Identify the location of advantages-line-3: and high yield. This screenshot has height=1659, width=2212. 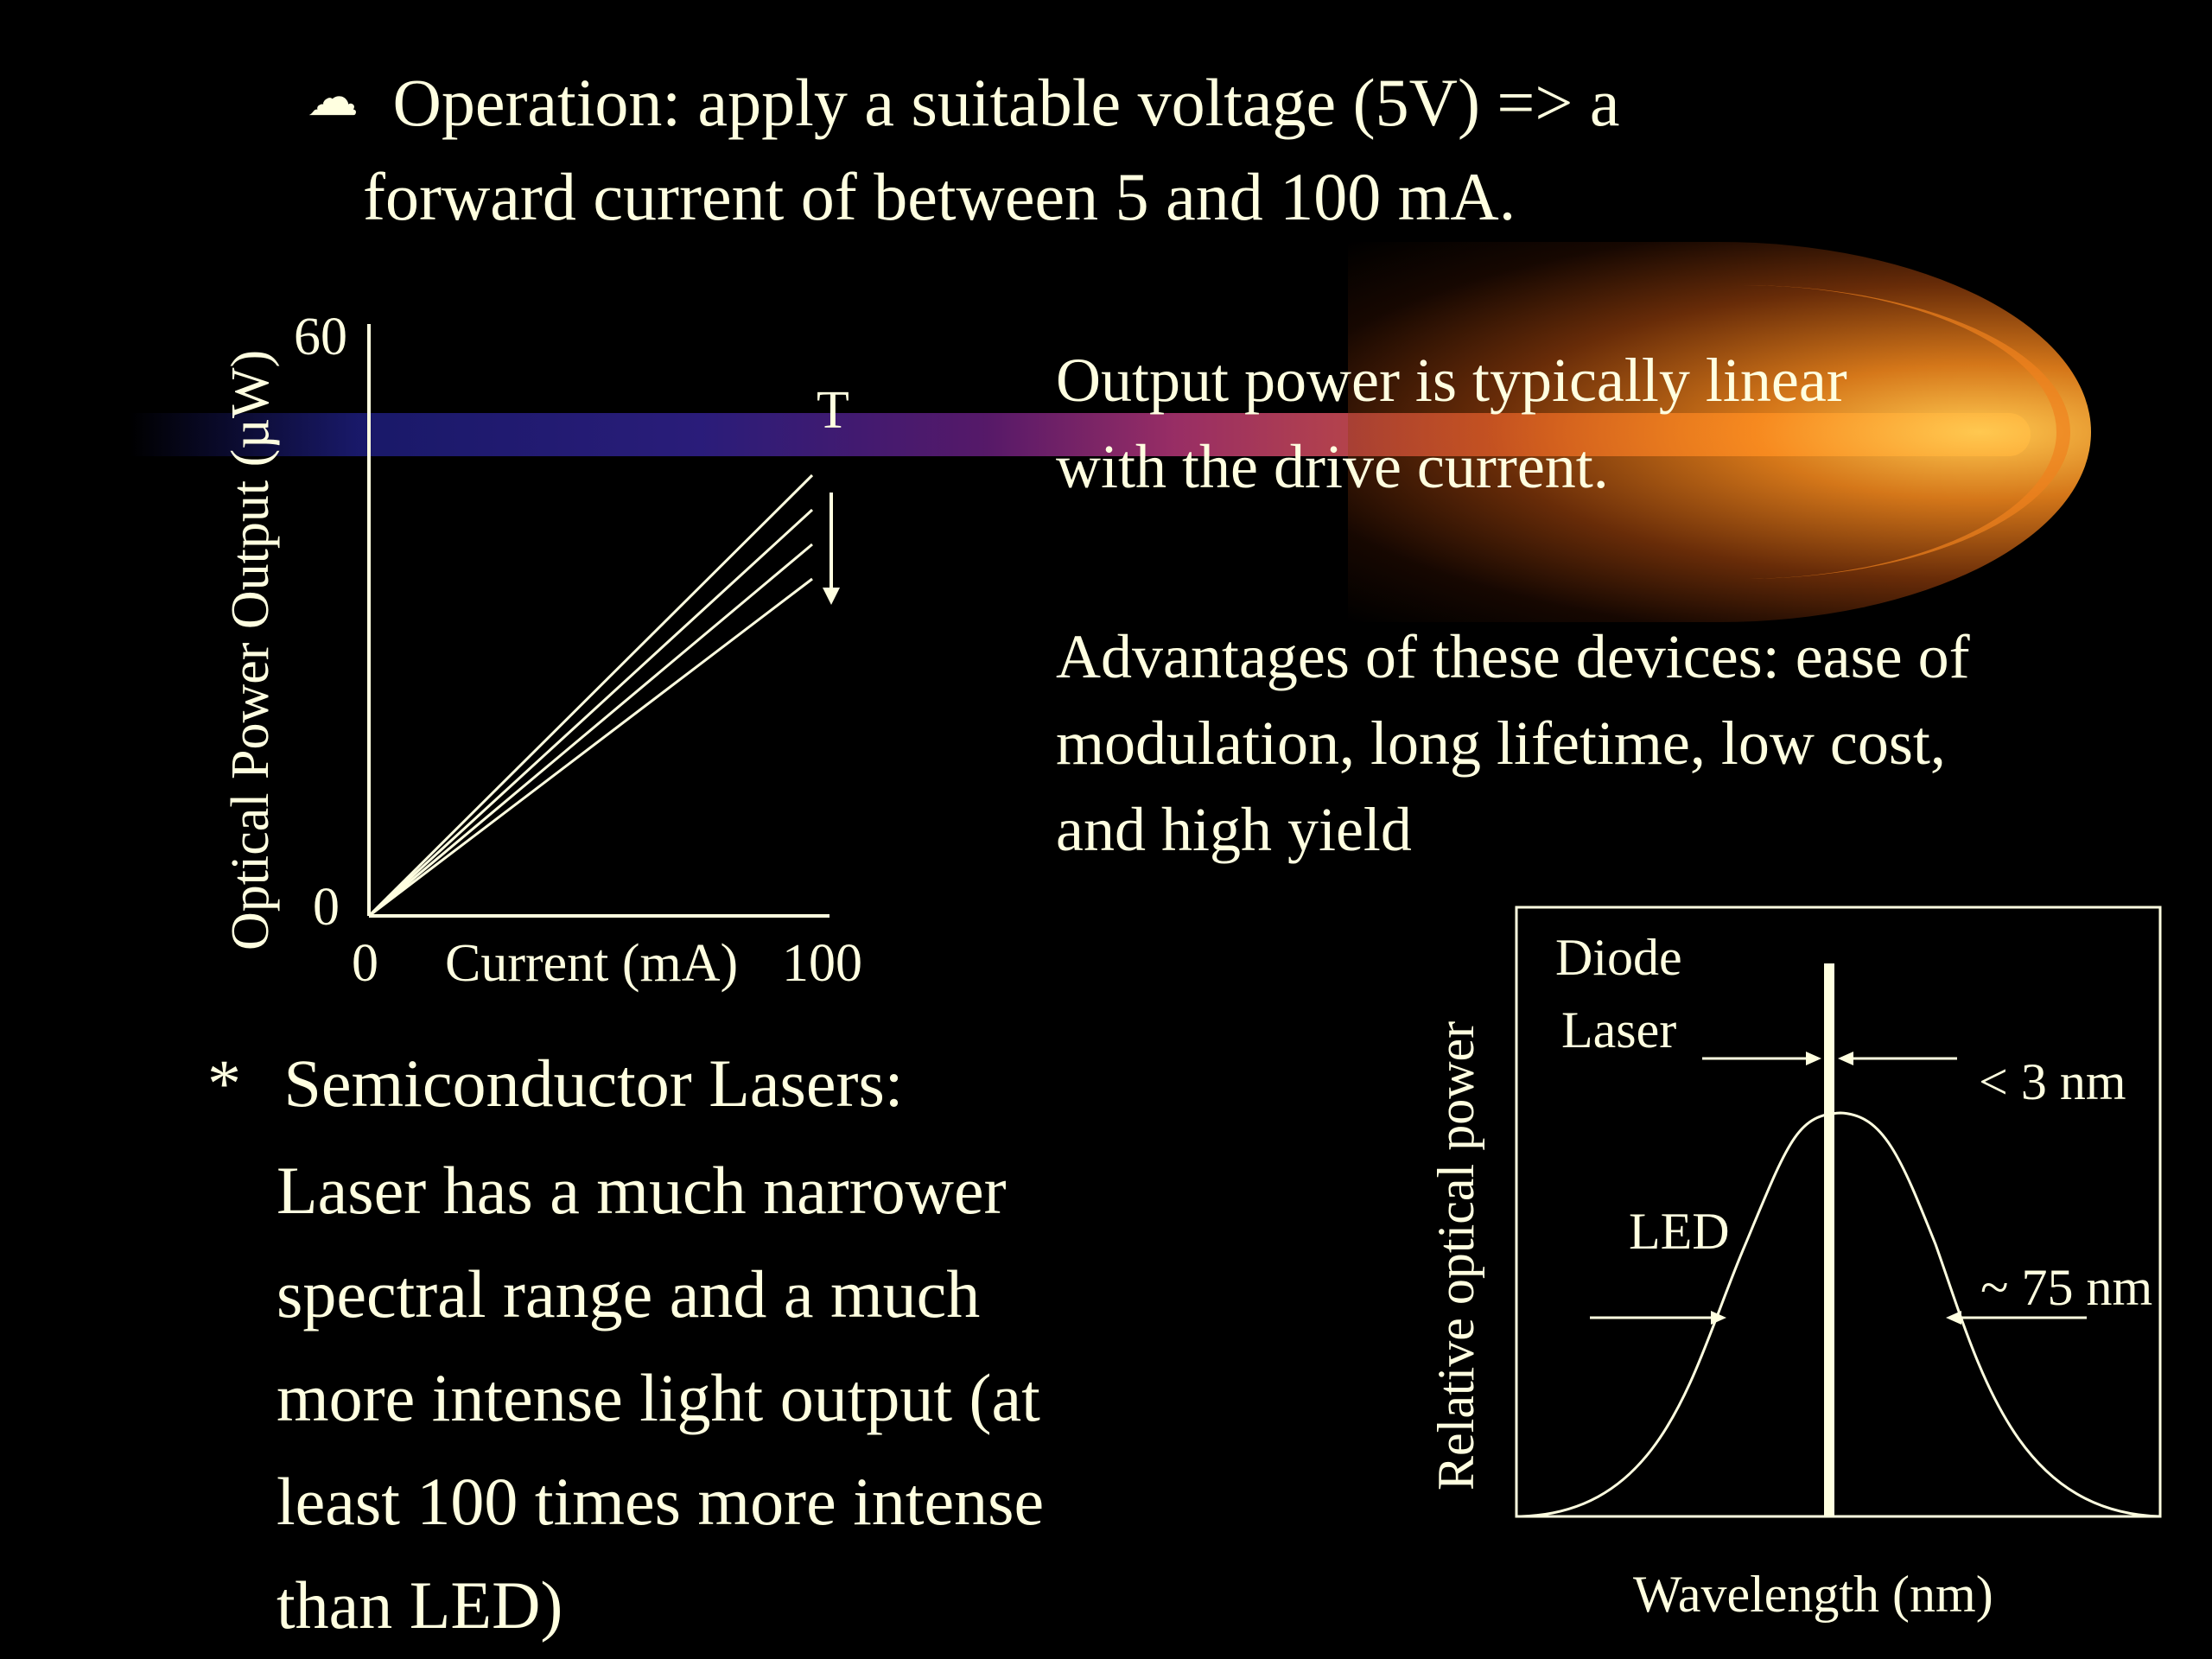
(1234, 829).